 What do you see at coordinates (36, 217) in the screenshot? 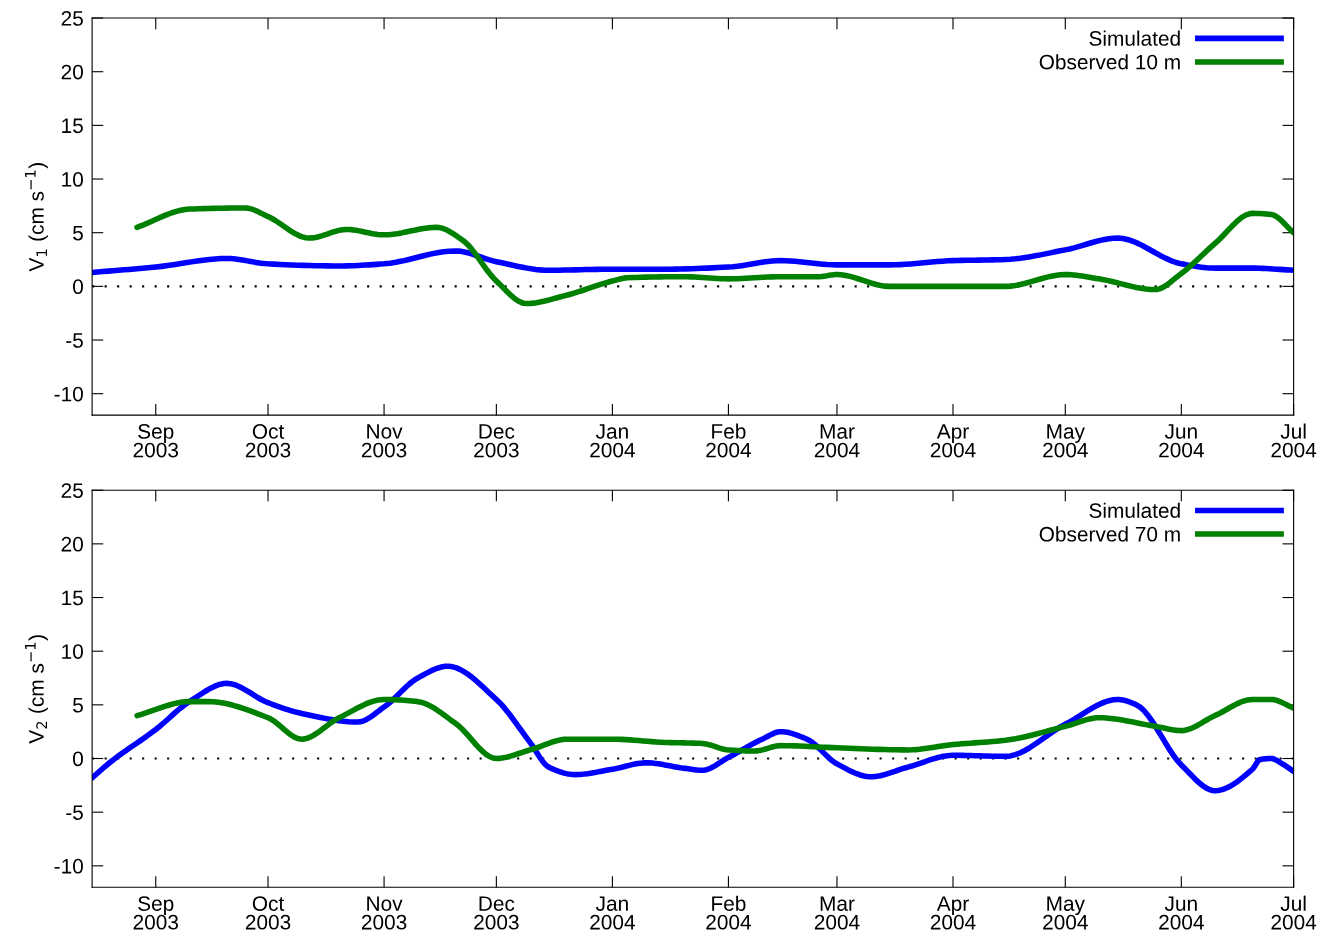
I see `y-axis-title: V$_{1}$ (cm s$^{−1}$)` at bounding box center [36, 217].